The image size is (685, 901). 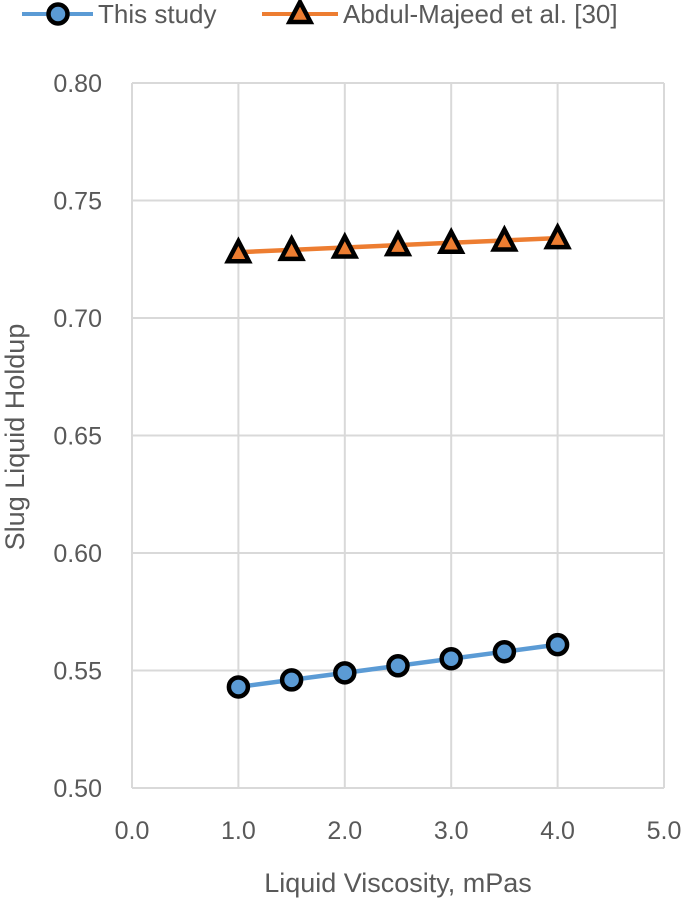 I want to click on y-tick-label: 0.55, so click(x=77, y=672).